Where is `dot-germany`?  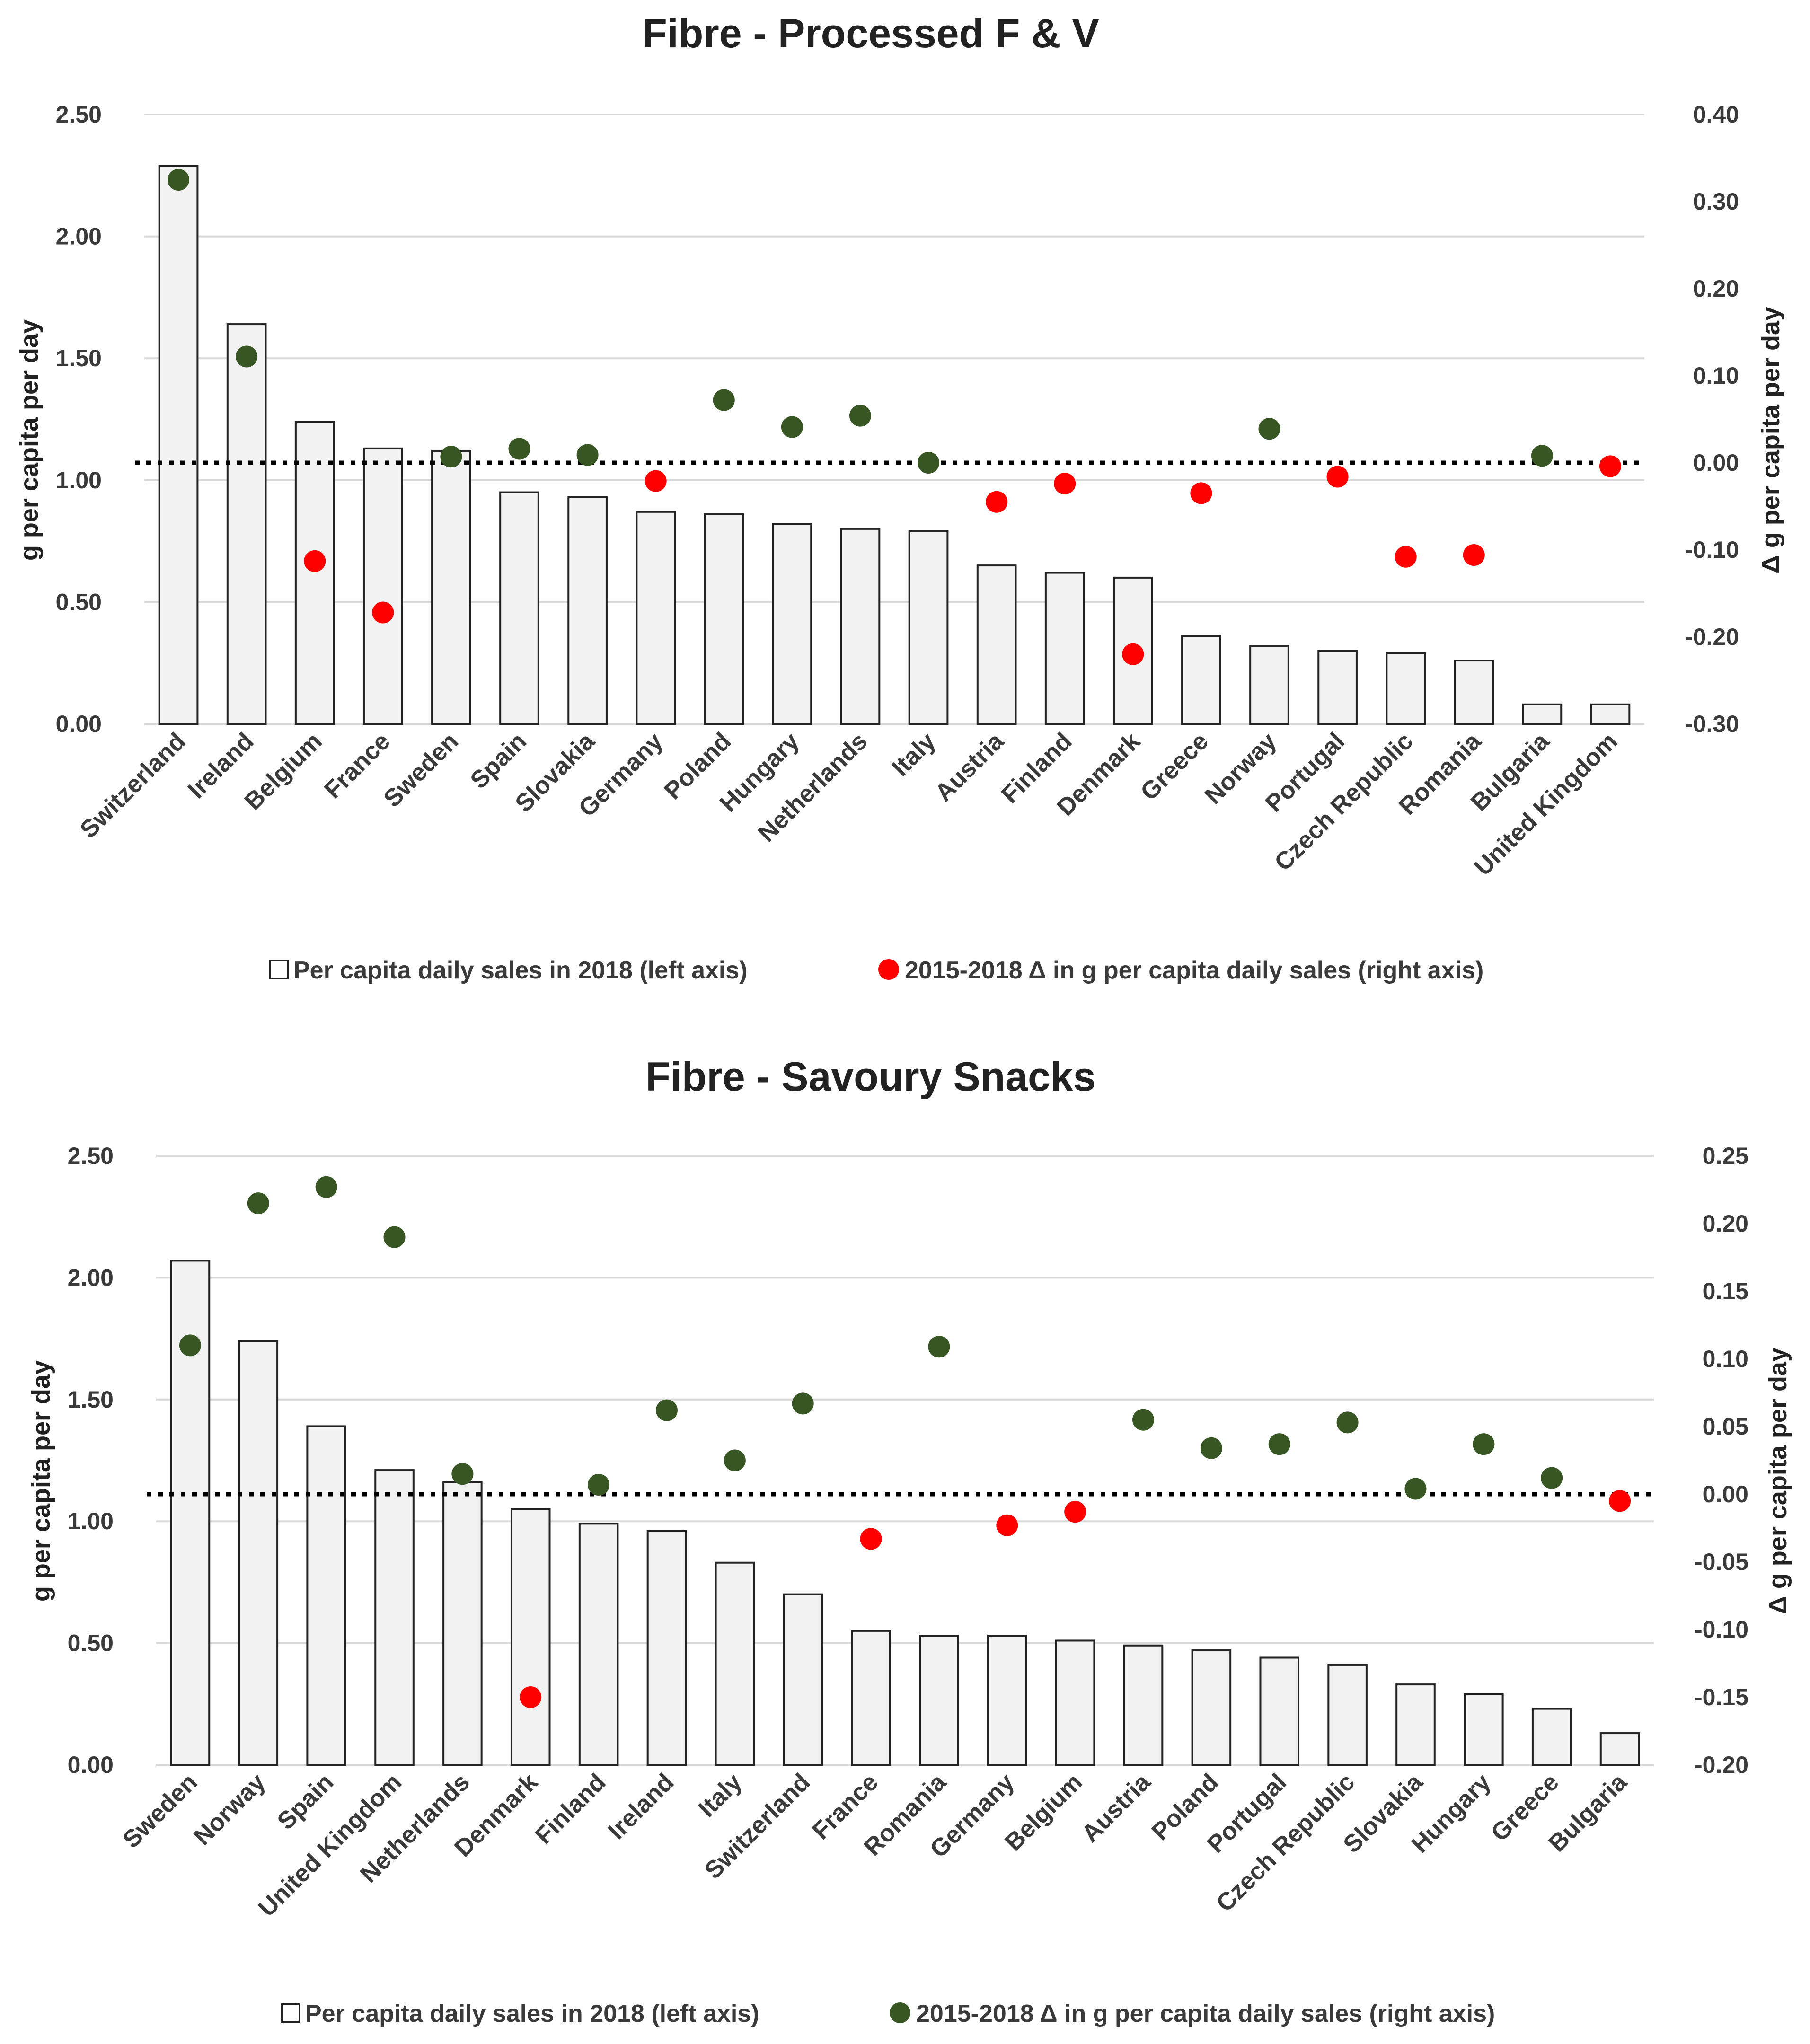
dot-germany is located at coordinates (1007, 1525).